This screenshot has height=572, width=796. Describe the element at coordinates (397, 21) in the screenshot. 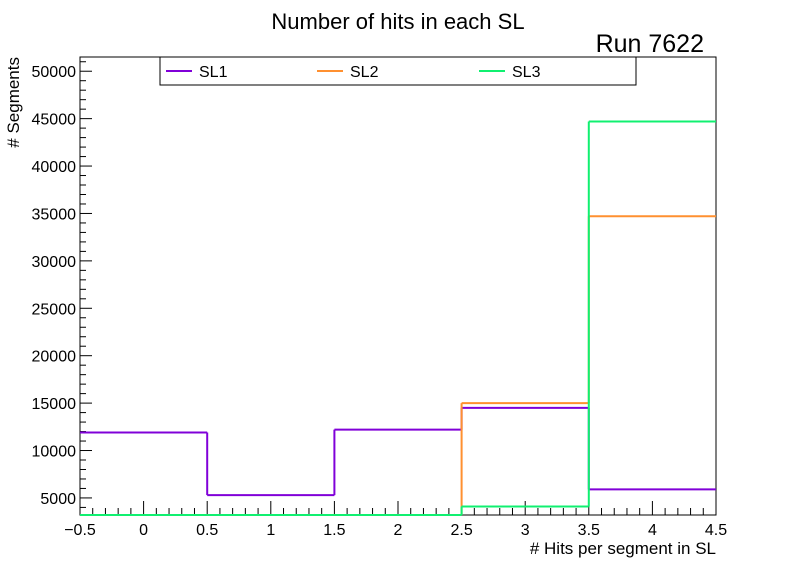

I see `chart-title: Number of hits in each SL` at that location.